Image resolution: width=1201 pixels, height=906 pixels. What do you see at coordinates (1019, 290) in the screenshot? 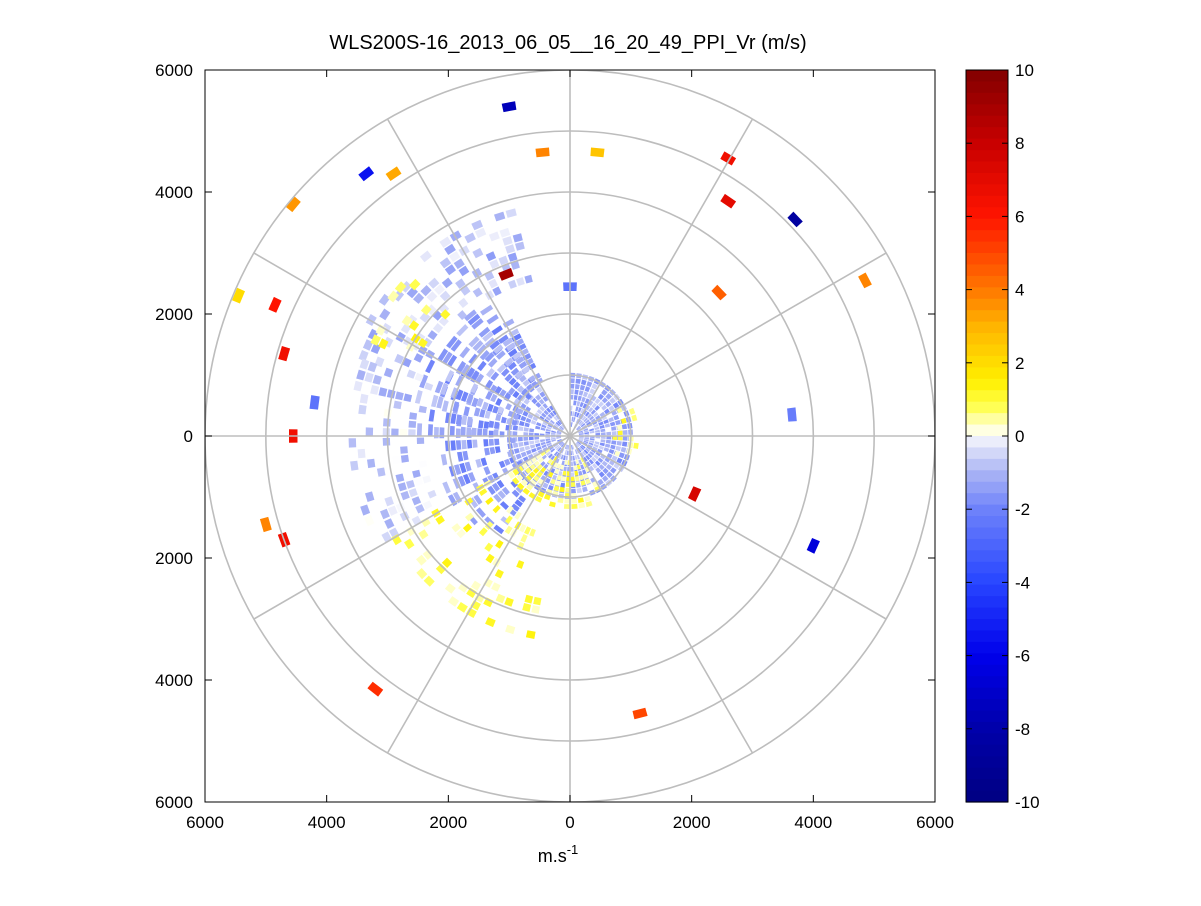
I see `colorbar-tick-label: 4` at bounding box center [1019, 290].